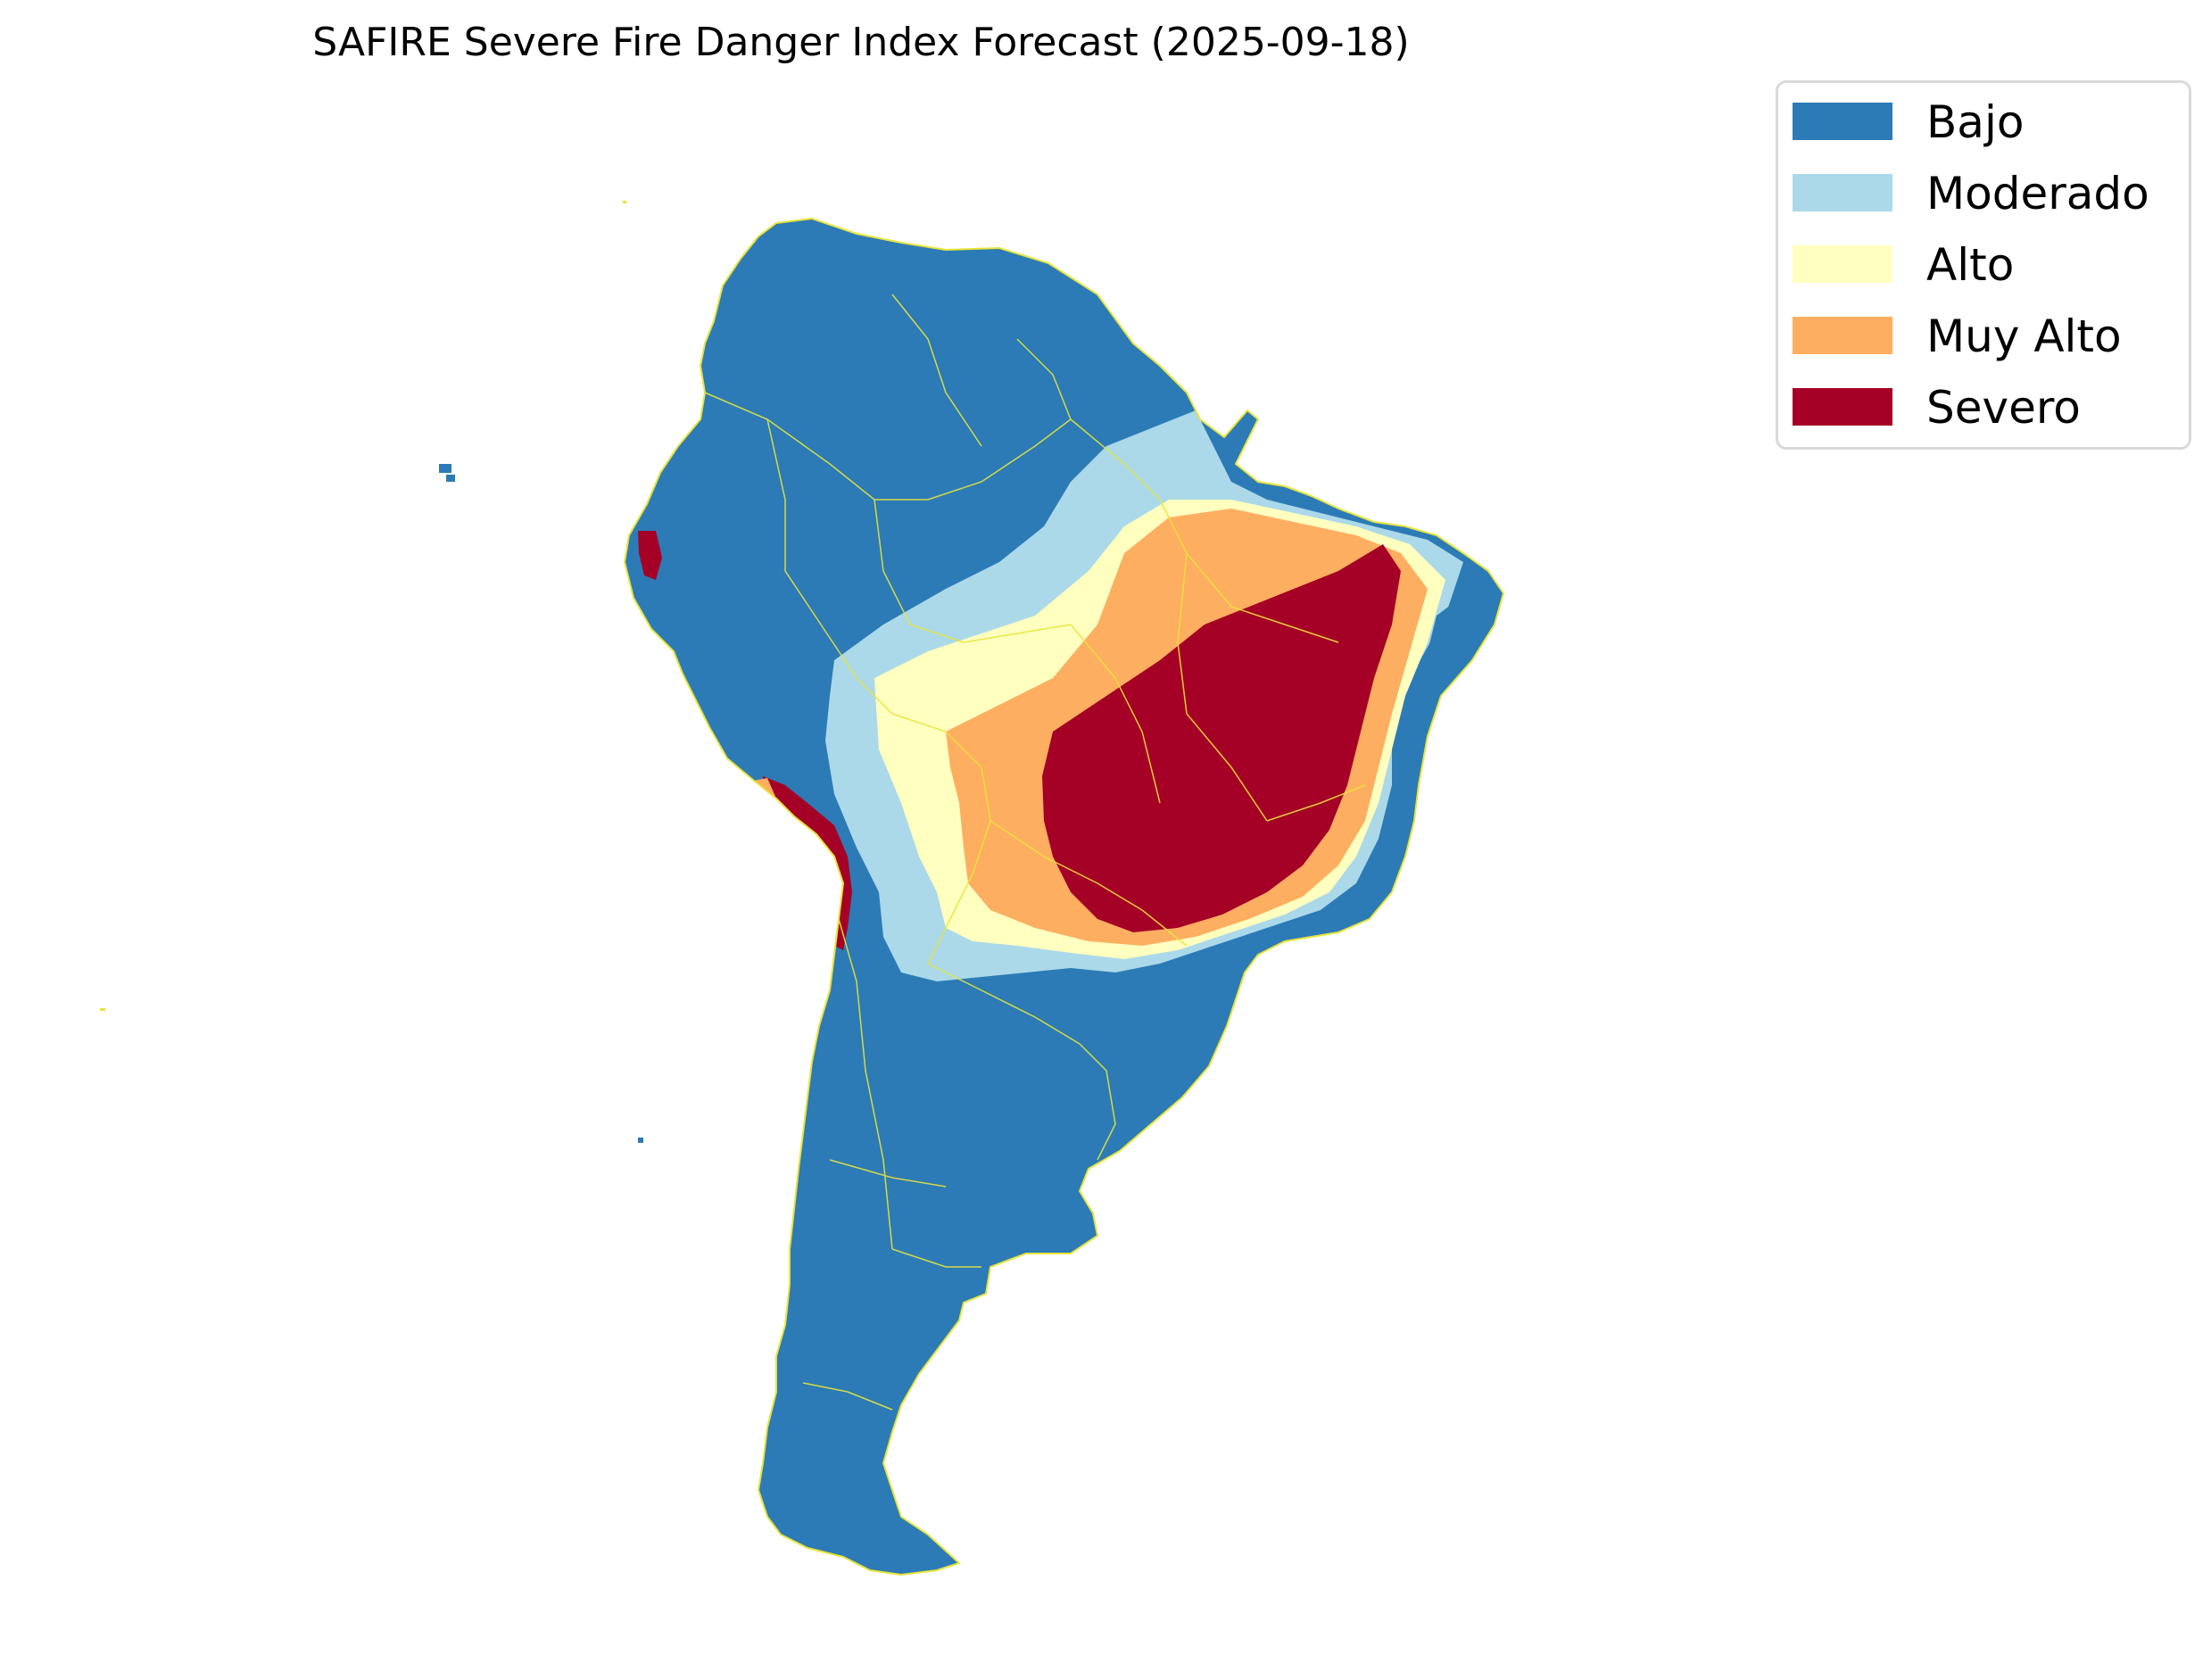 The width and height of the screenshot is (2211, 1680). What do you see at coordinates (1975, 122) in the screenshot?
I see `legend-label-bajo: Bajo` at bounding box center [1975, 122].